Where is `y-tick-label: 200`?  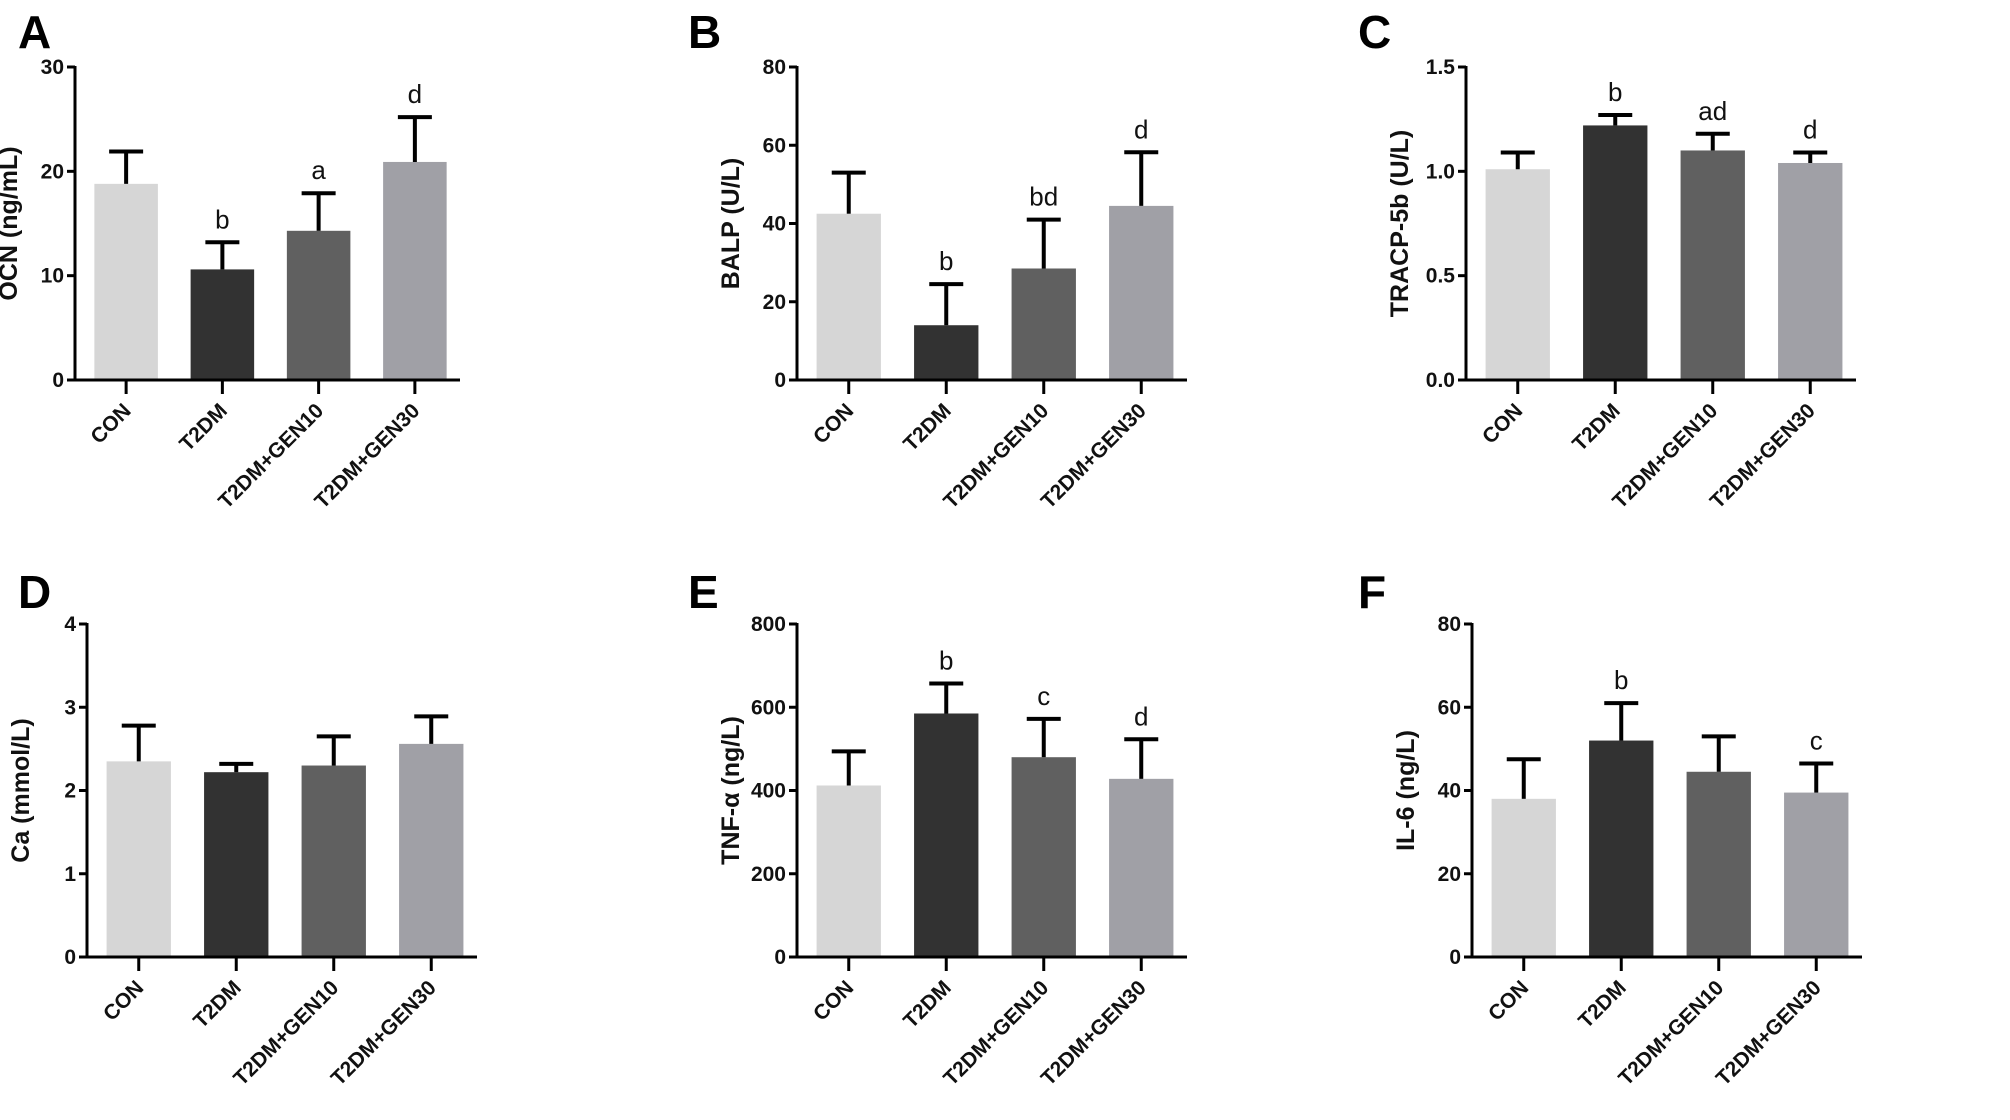 y-tick-label: 200 is located at coordinates (768, 874).